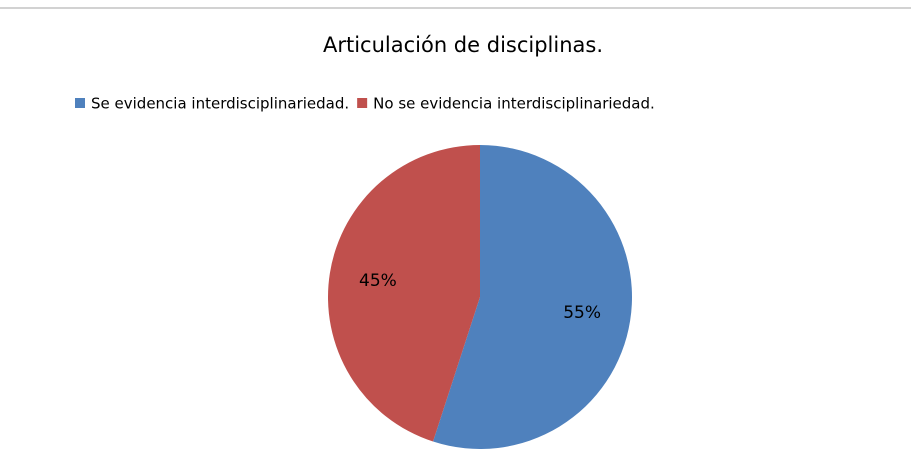 The image size is (911, 470). What do you see at coordinates (378, 281) in the screenshot?
I see `data-label: 45%` at bounding box center [378, 281].